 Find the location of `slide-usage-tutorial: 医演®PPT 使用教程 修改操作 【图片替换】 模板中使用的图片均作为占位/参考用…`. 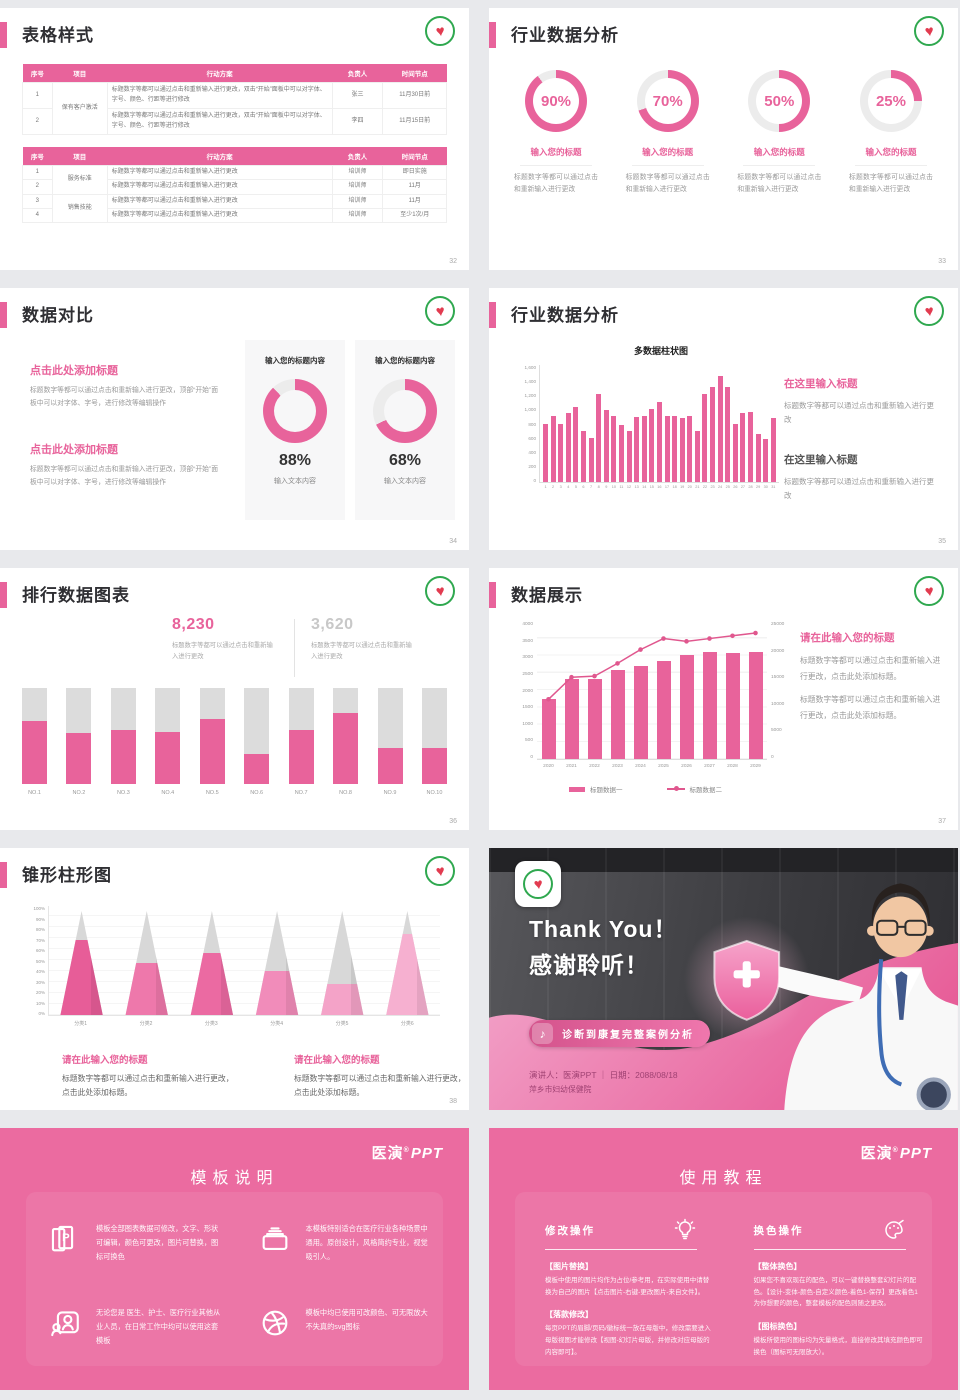

slide-usage-tutorial: 医演®PPT 使用教程 修改操作 【图片替换】 模板中使用的图片均作为占位/参考用… is located at coordinates (723, 1259).